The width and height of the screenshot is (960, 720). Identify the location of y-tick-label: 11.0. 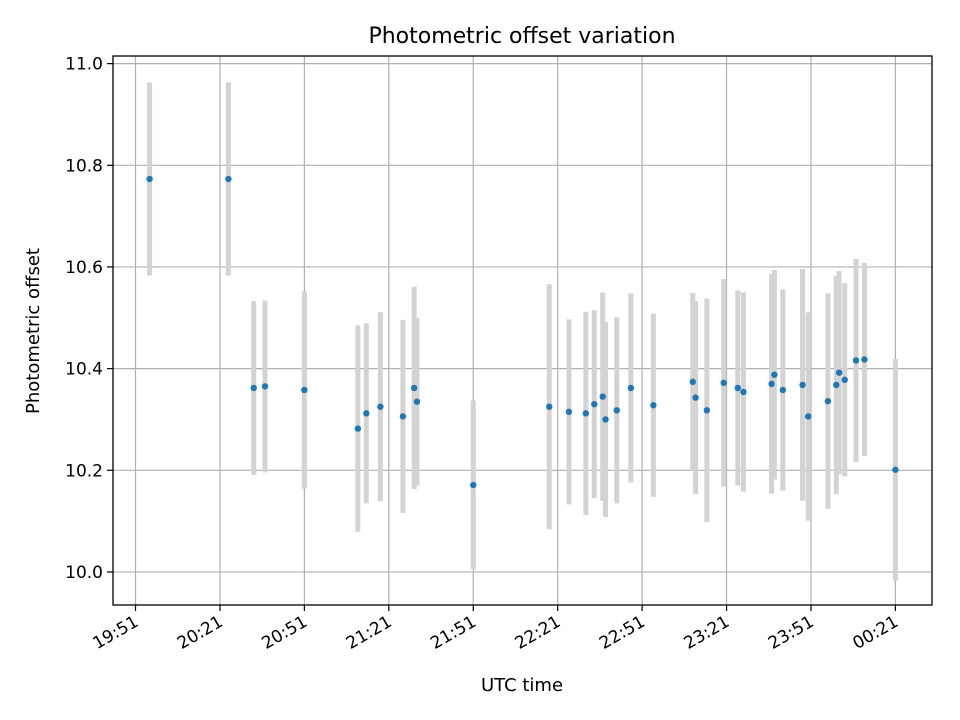
(84, 65).